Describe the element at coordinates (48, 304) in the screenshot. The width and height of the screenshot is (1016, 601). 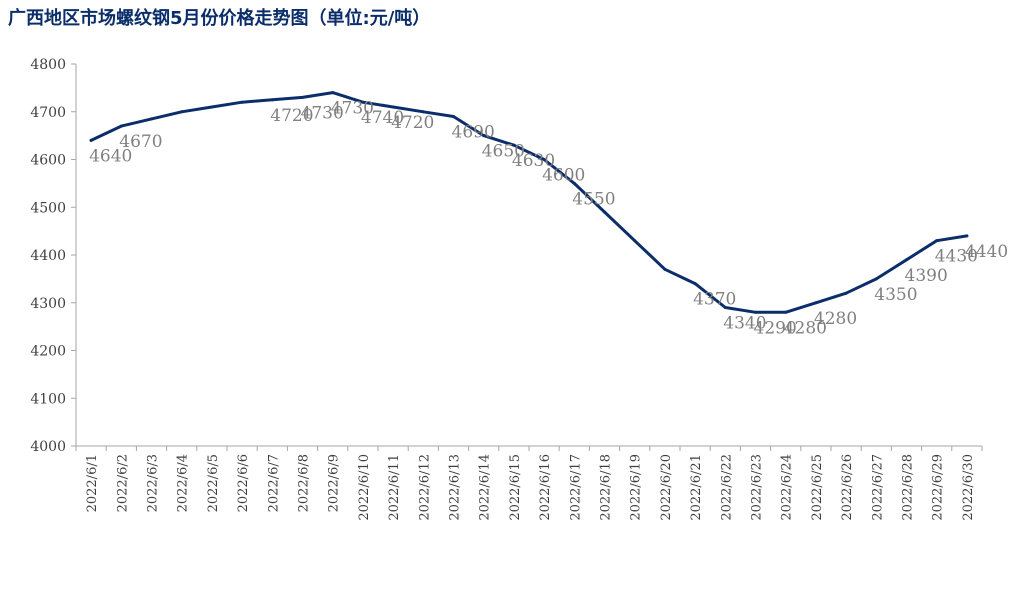
I see `y-tick-label: 4300` at that location.